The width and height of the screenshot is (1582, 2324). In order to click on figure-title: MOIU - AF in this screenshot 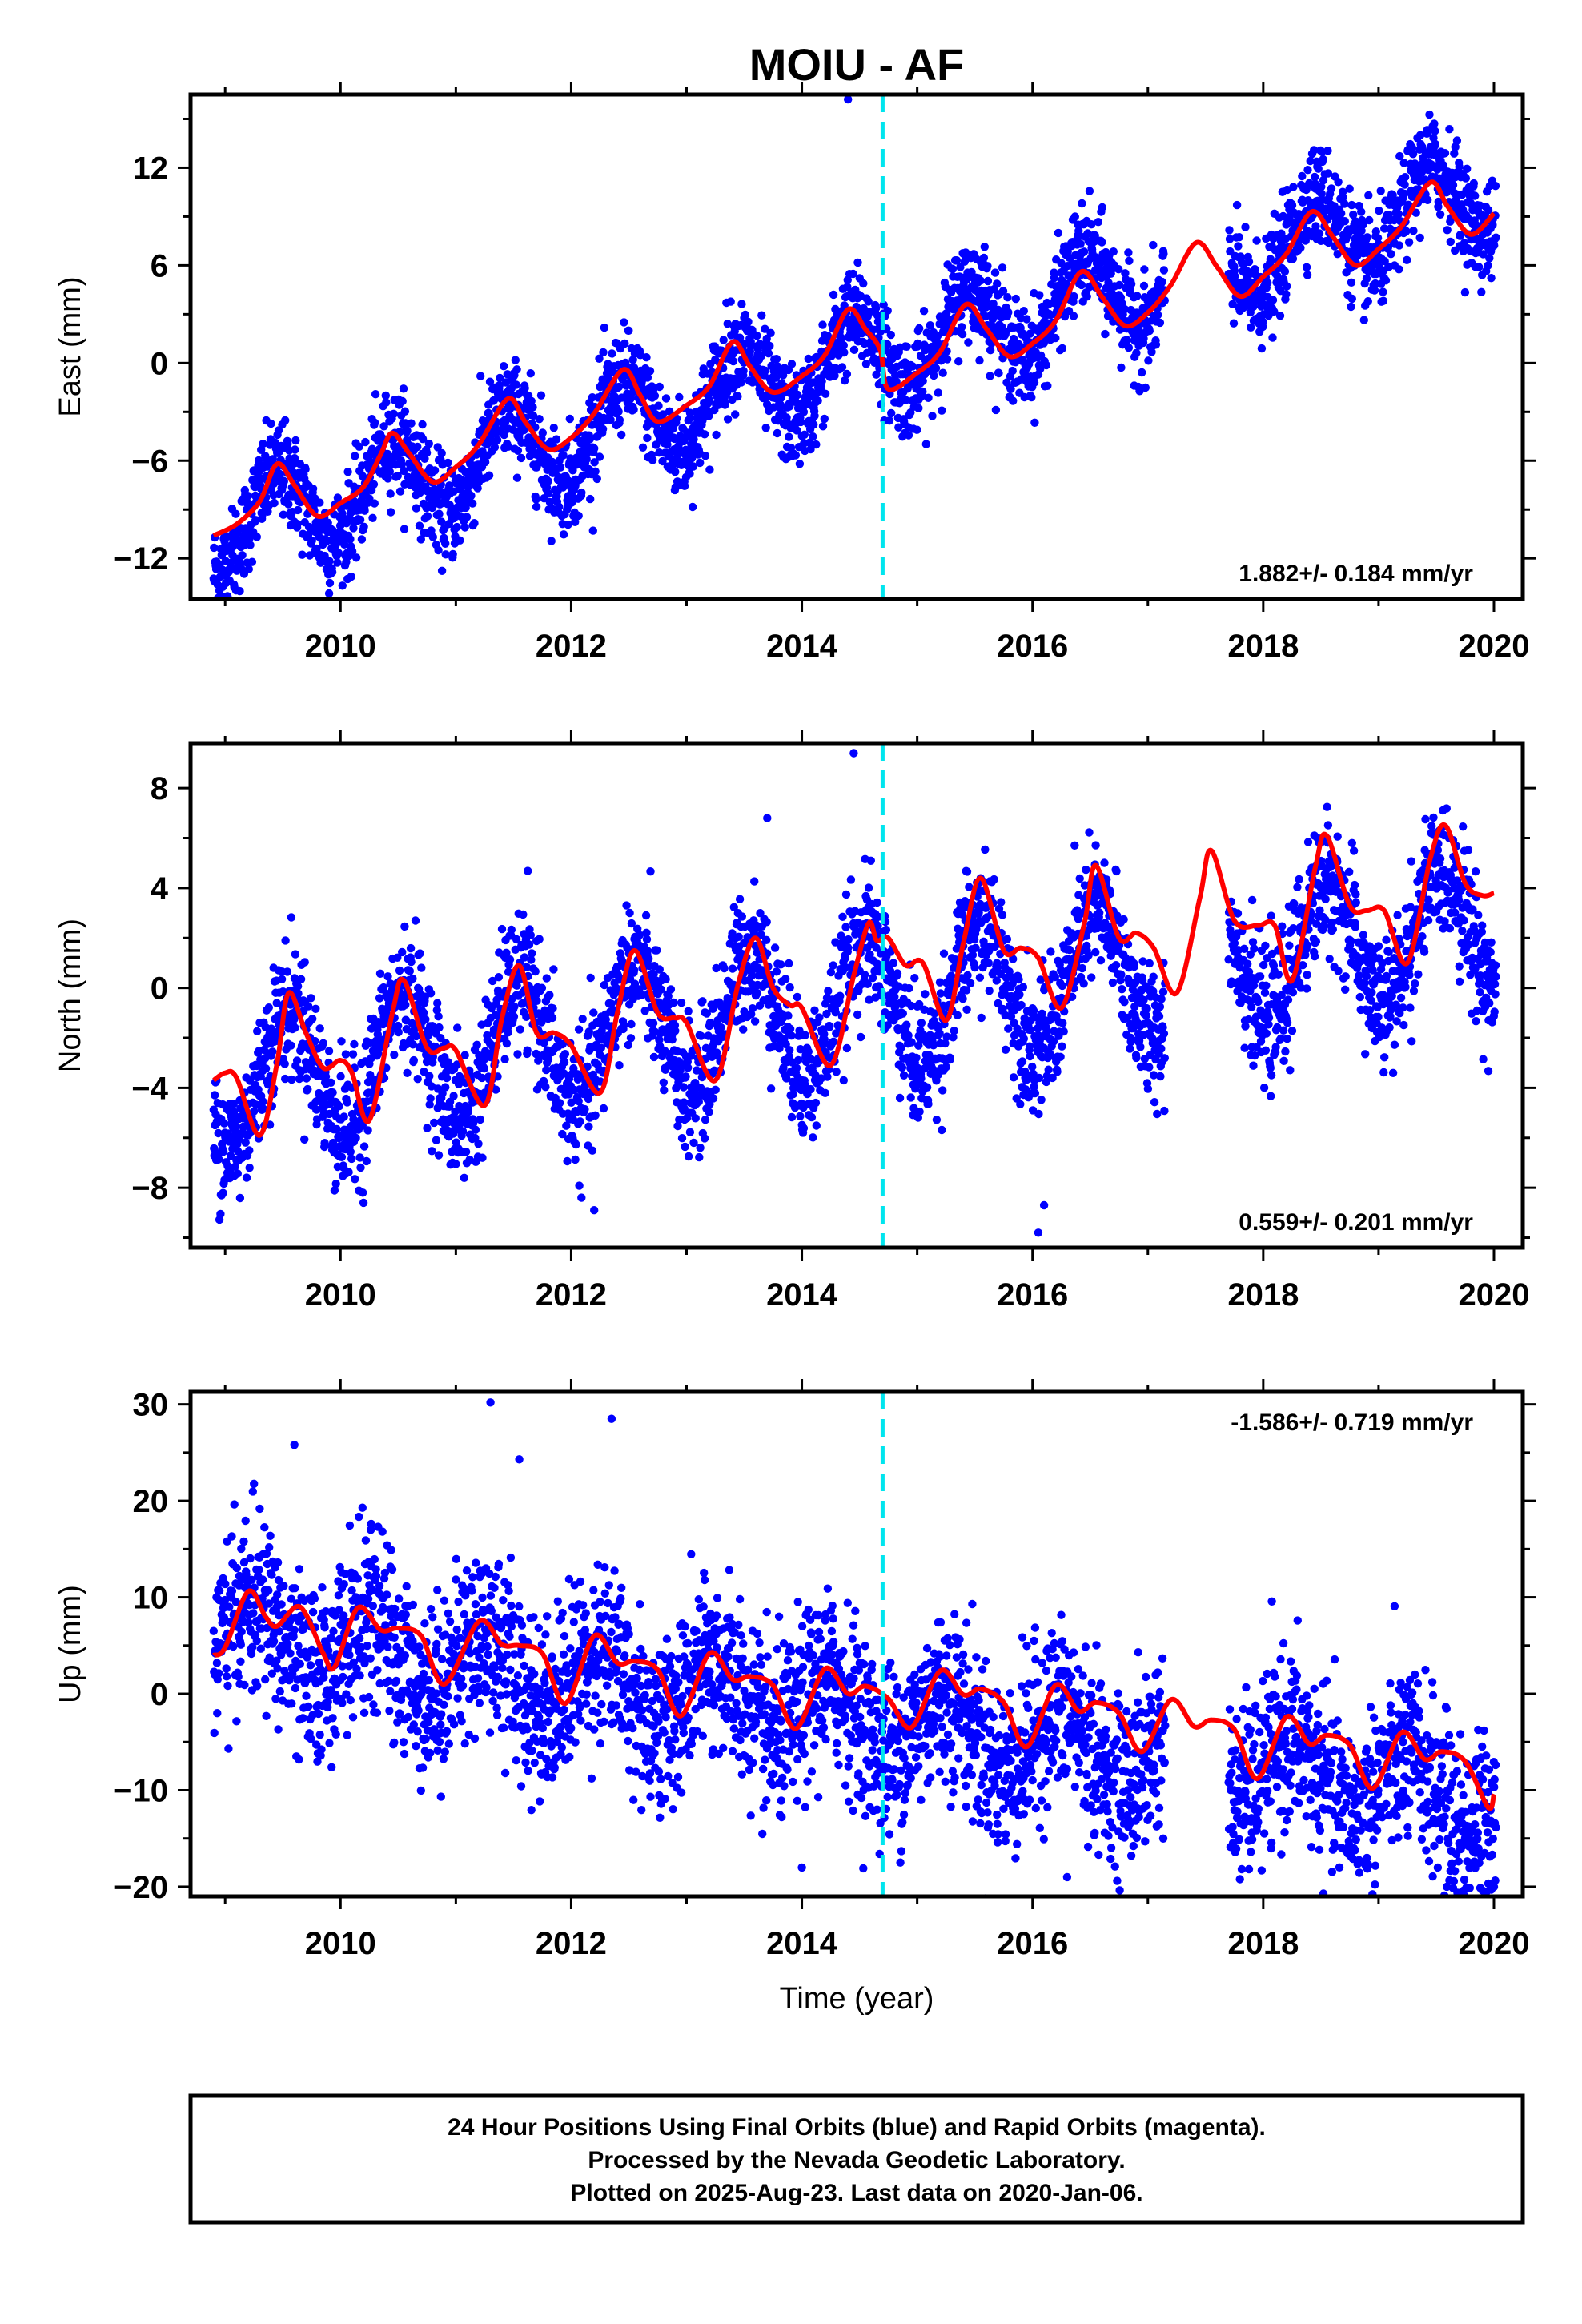, I will do `click(857, 64)`.